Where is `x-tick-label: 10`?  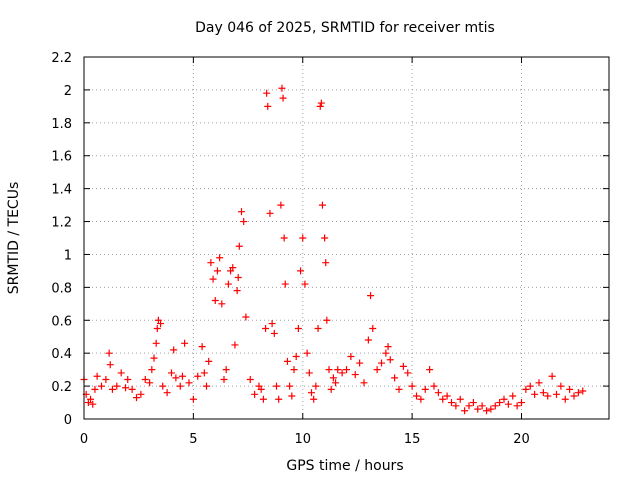 x-tick-label: 10 is located at coordinates (302, 439).